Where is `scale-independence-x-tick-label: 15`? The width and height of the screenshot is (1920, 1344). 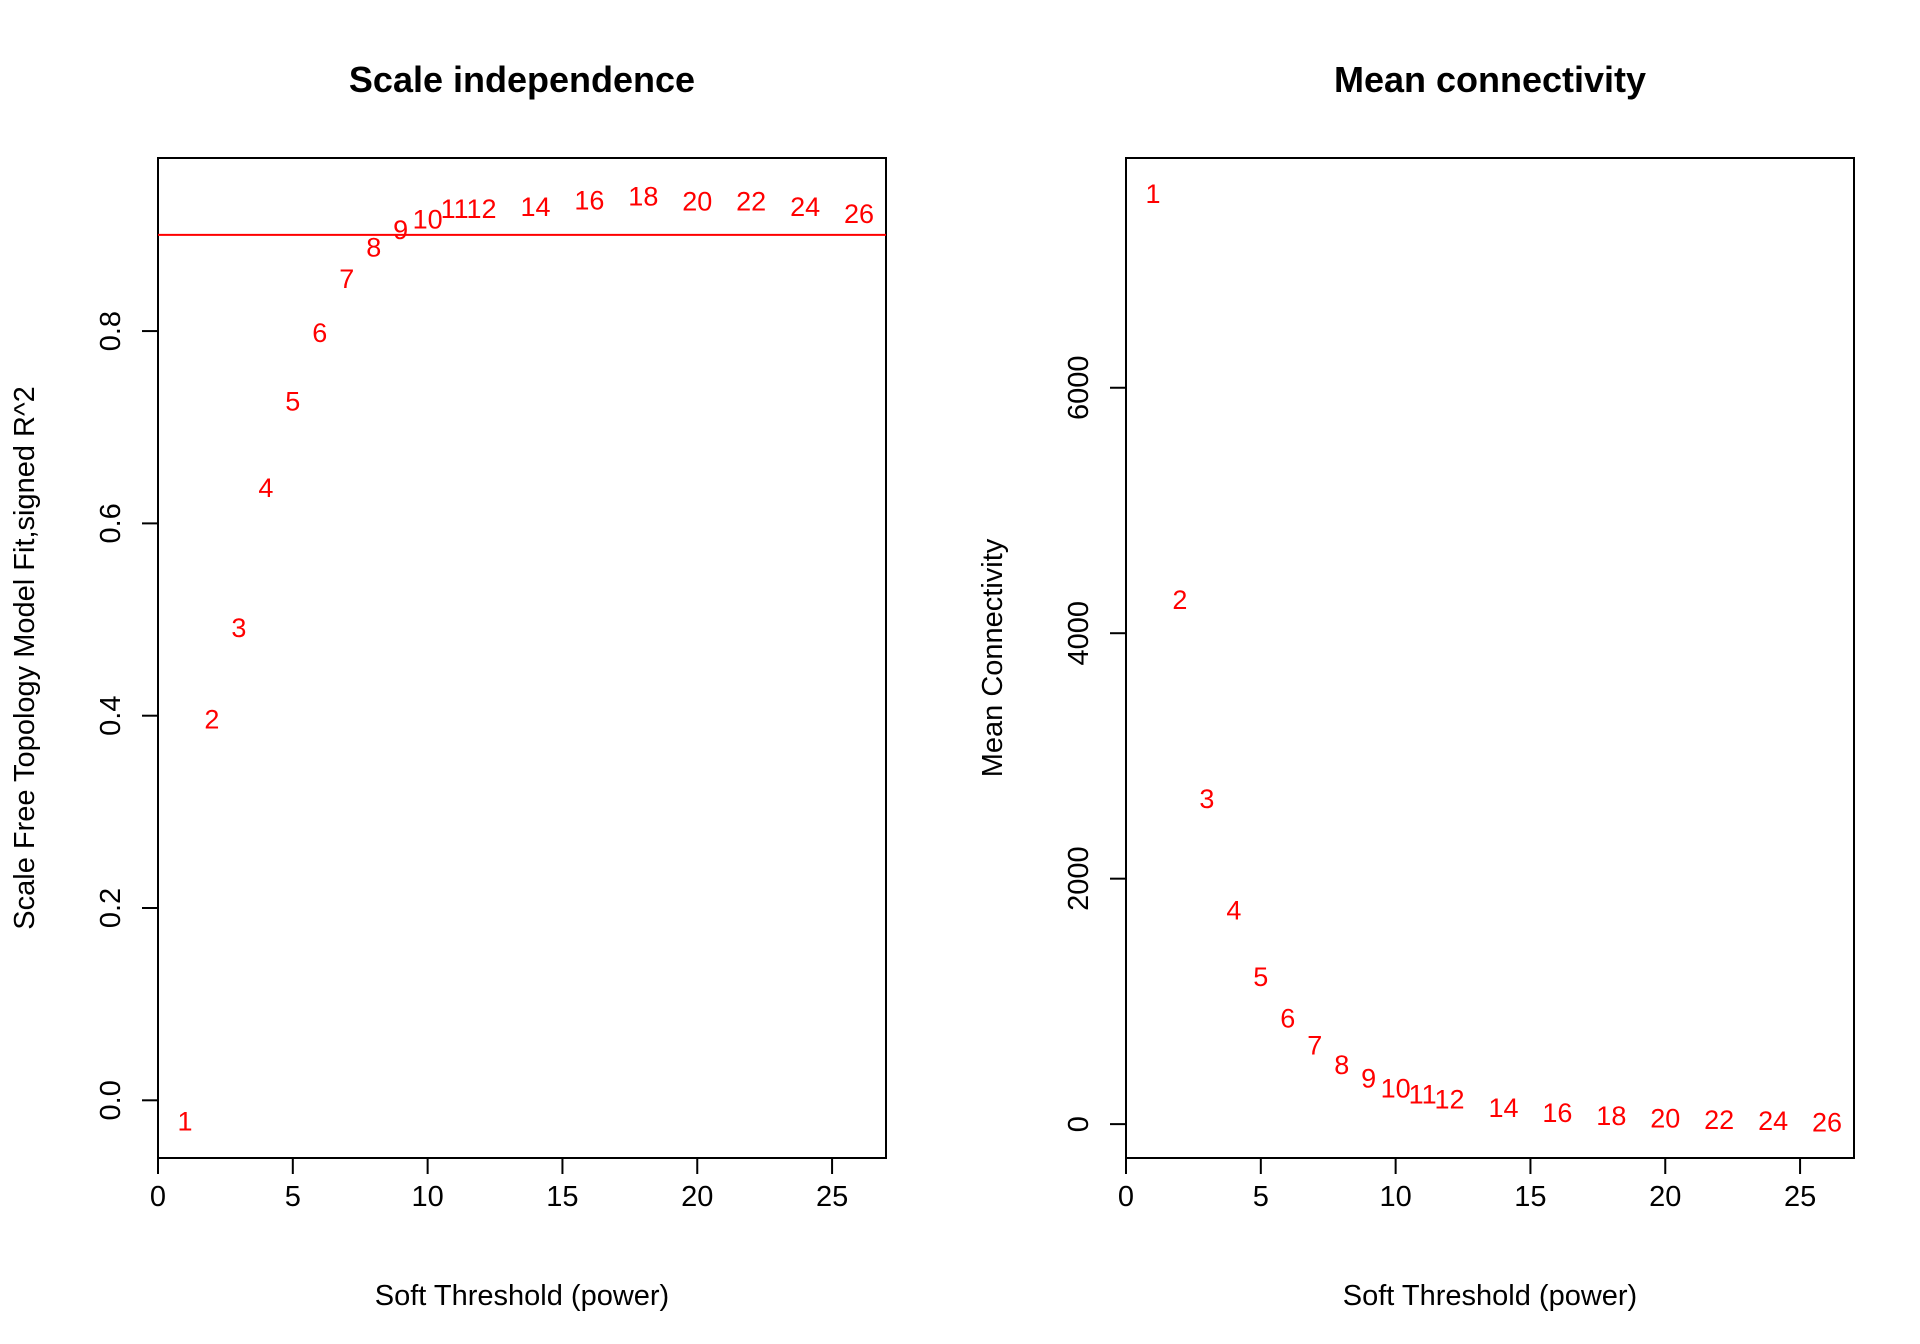
scale-independence-x-tick-label: 15 is located at coordinates (562, 1197).